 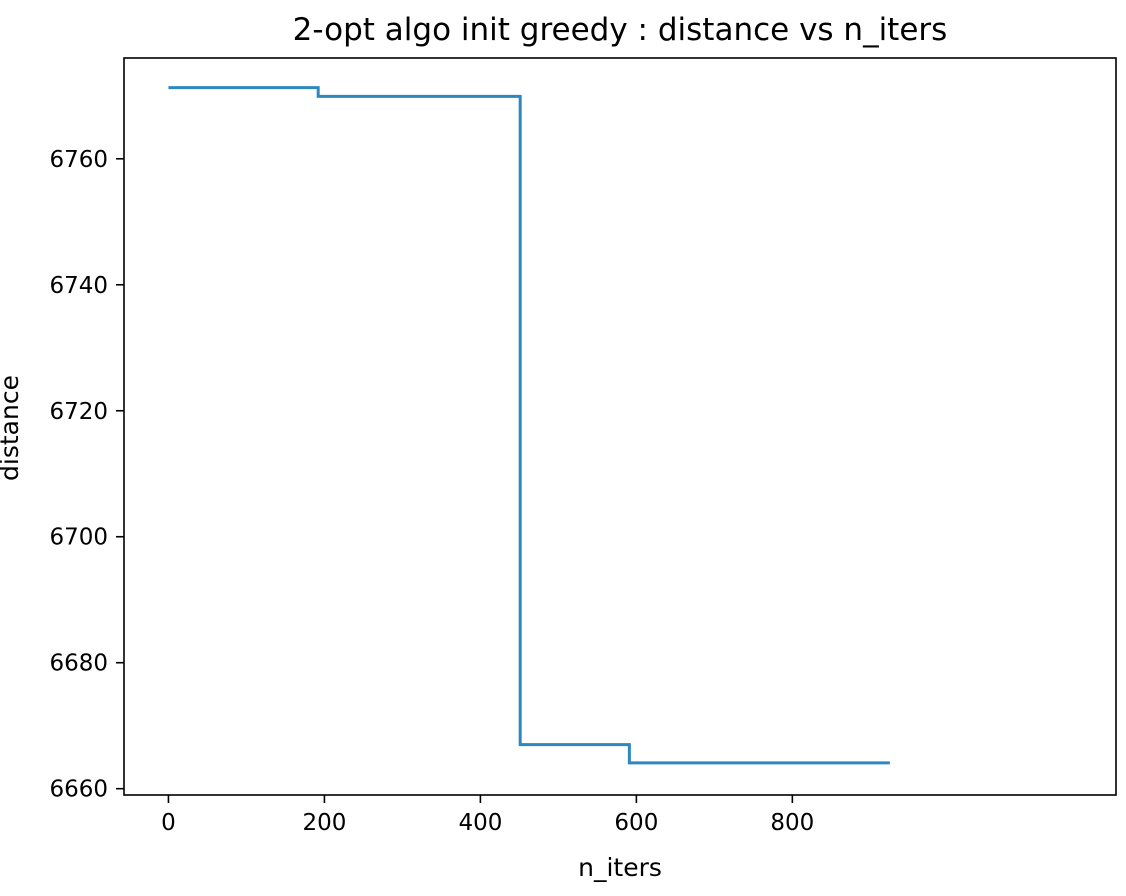 I want to click on x-tick-label: 800, so click(x=792, y=823).